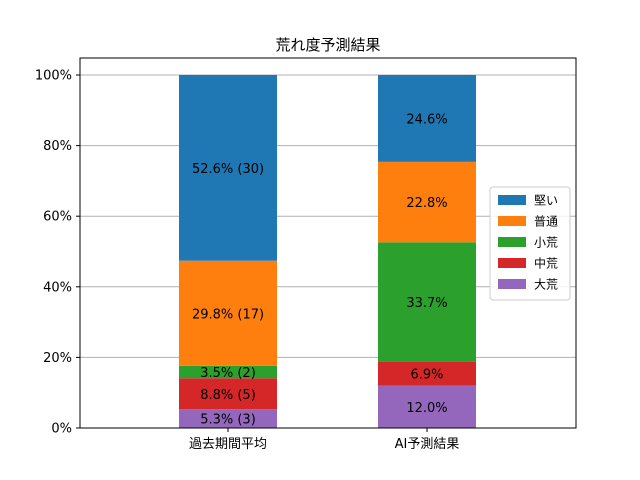 The image size is (640, 480). I want to click on bar-data-label: 33.7%, so click(426, 303).